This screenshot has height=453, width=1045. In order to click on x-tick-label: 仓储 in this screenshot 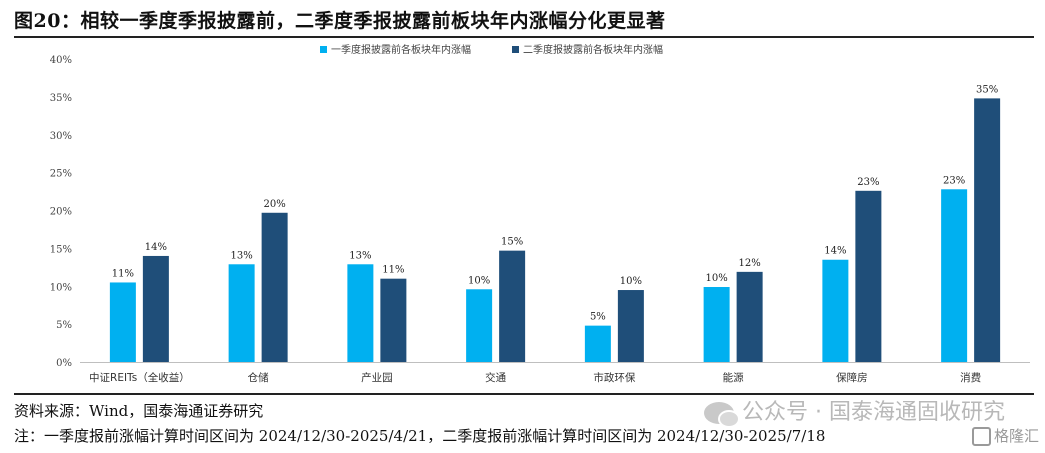, I will do `click(258, 377)`.